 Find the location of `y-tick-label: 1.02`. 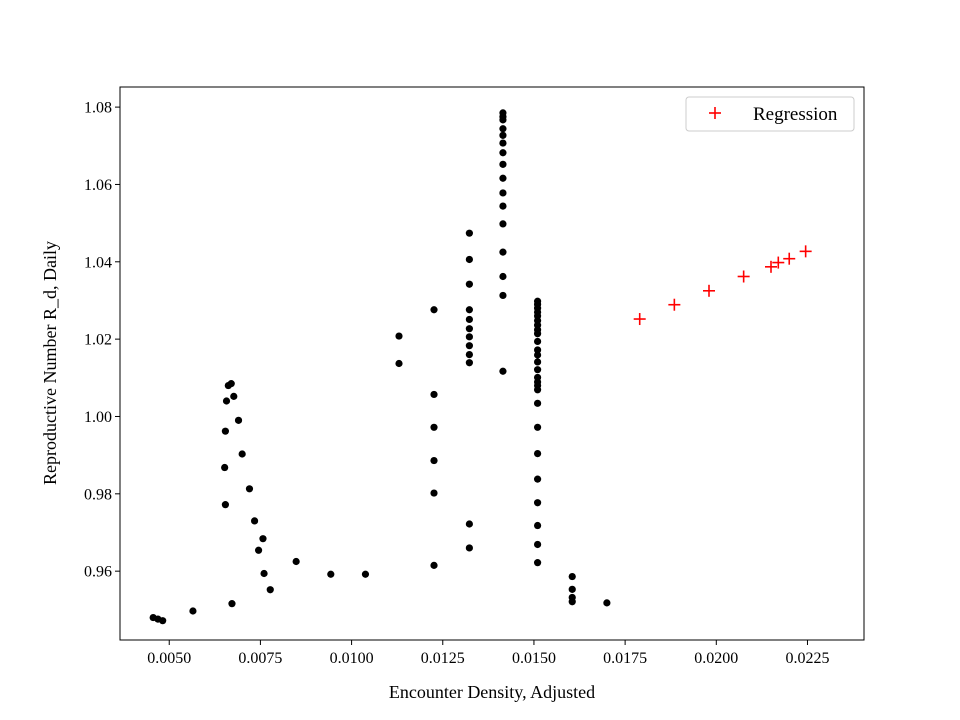

y-tick-label: 1.02 is located at coordinates (98, 340).